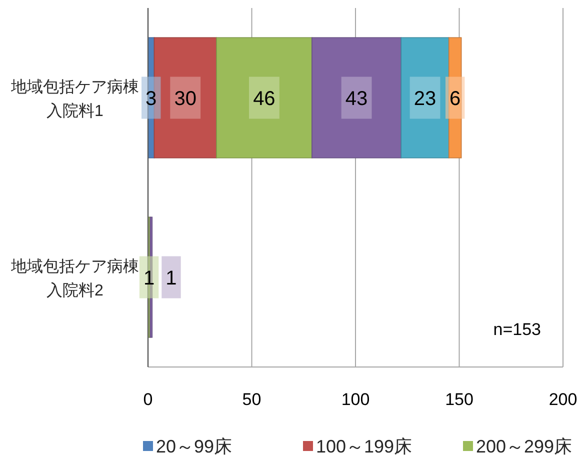 The height and width of the screenshot is (474, 582). What do you see at coordinates (148, 399) in the screenshot?
I see `x-tick-label: 0` at bounding box center [148, 399].